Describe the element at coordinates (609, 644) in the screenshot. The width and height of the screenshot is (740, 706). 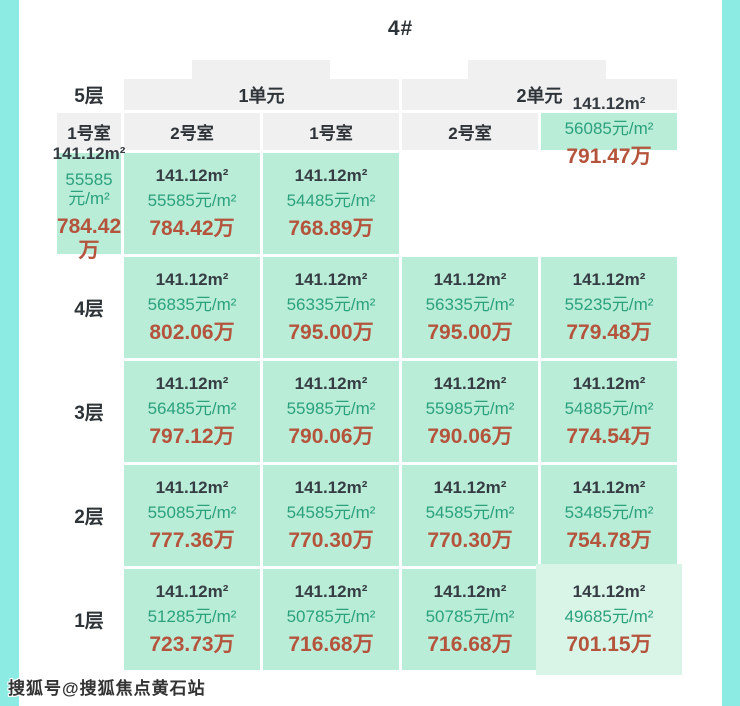
I see `cell-total-price: 701.15万` at that location.